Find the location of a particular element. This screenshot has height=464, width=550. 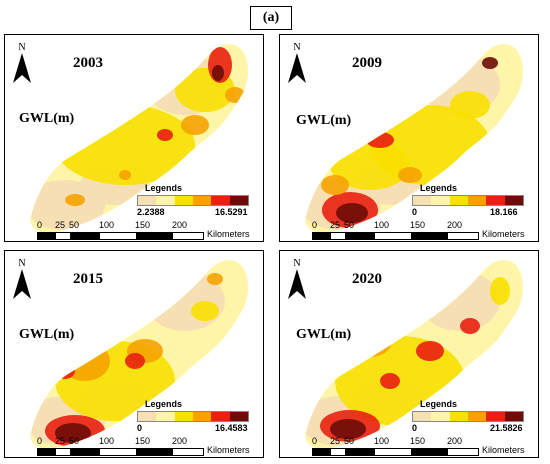

legend-min-value: 2.2388 is located at coordinates (151, 212).